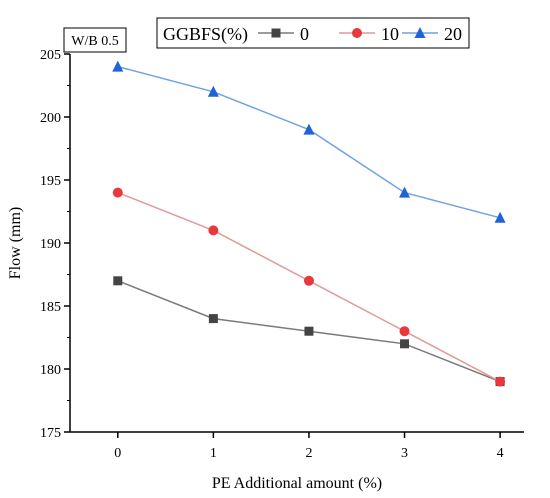 Image resolution: width=550 pixels, height=498 pixels. I want to click on legend-items: 0 10 20, so click(360, 34).